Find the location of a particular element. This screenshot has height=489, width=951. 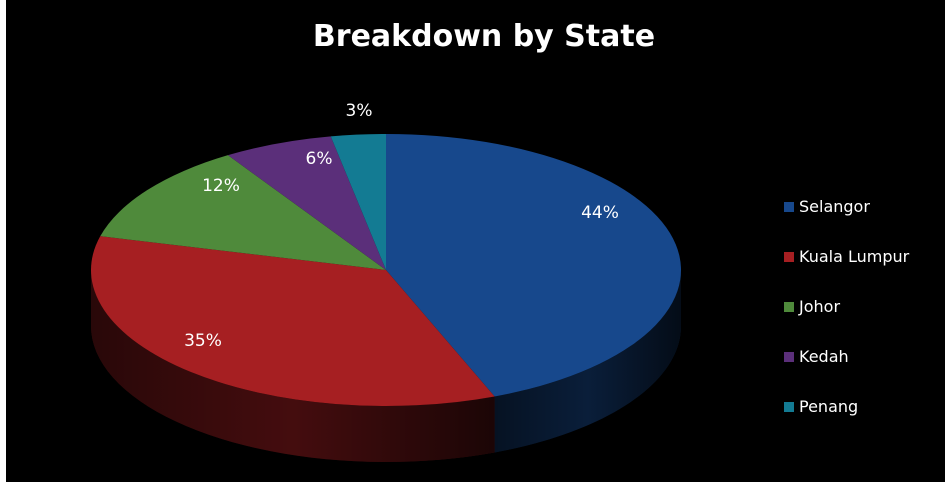

legend-label-kuala-lumpur: Kuala Lumpur is located at coordinates (854, 256).